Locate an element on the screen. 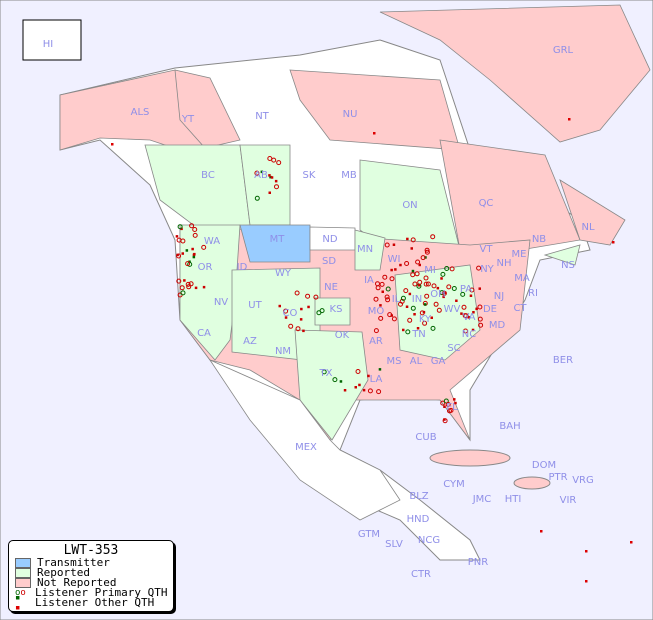 The image size is (653, 620). region-mt is located at coordinates (275, 243).